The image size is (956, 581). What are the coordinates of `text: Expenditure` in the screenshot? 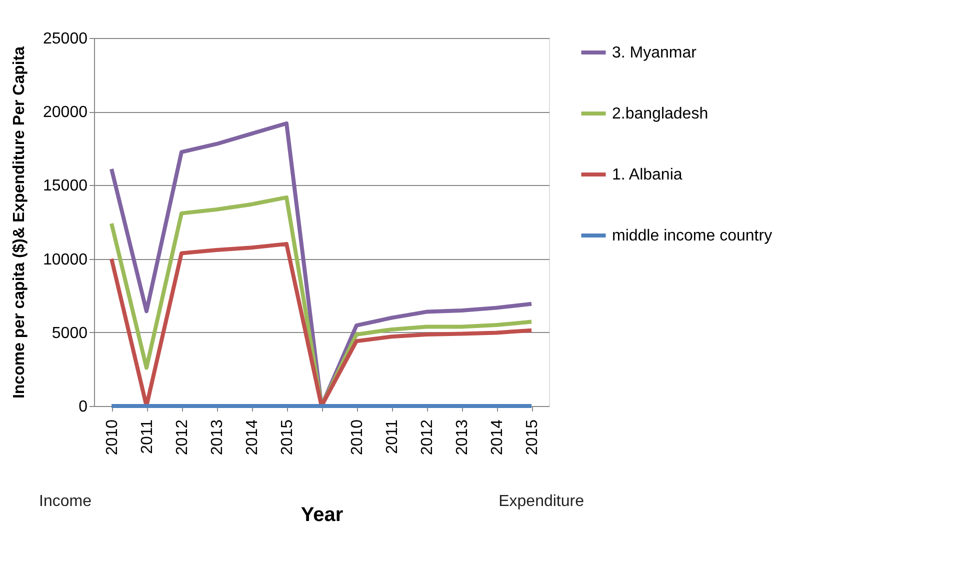 It's located at (541, 501).